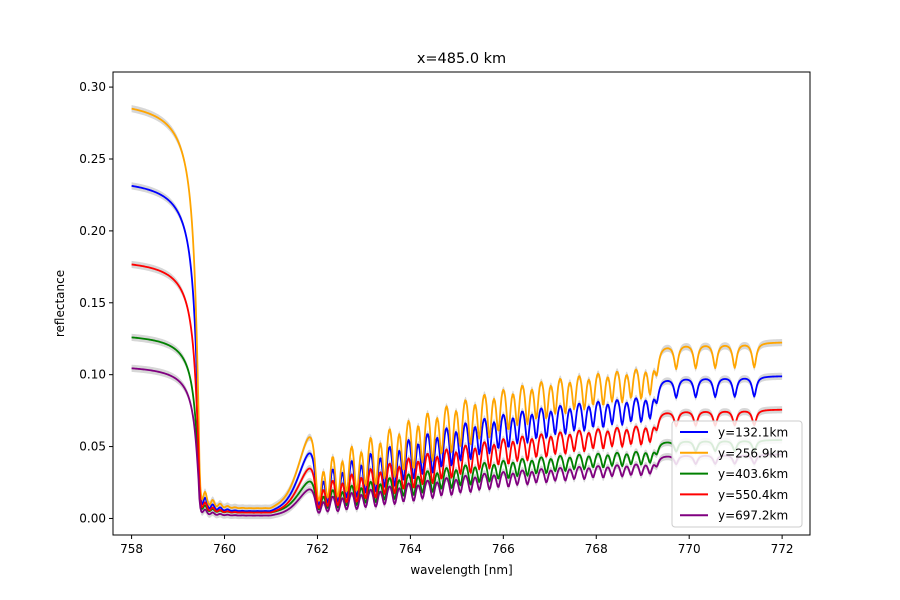  Describe the element at coordinates (224, 549) in the screenshot. I see `x-tick-label: 760` at that location.